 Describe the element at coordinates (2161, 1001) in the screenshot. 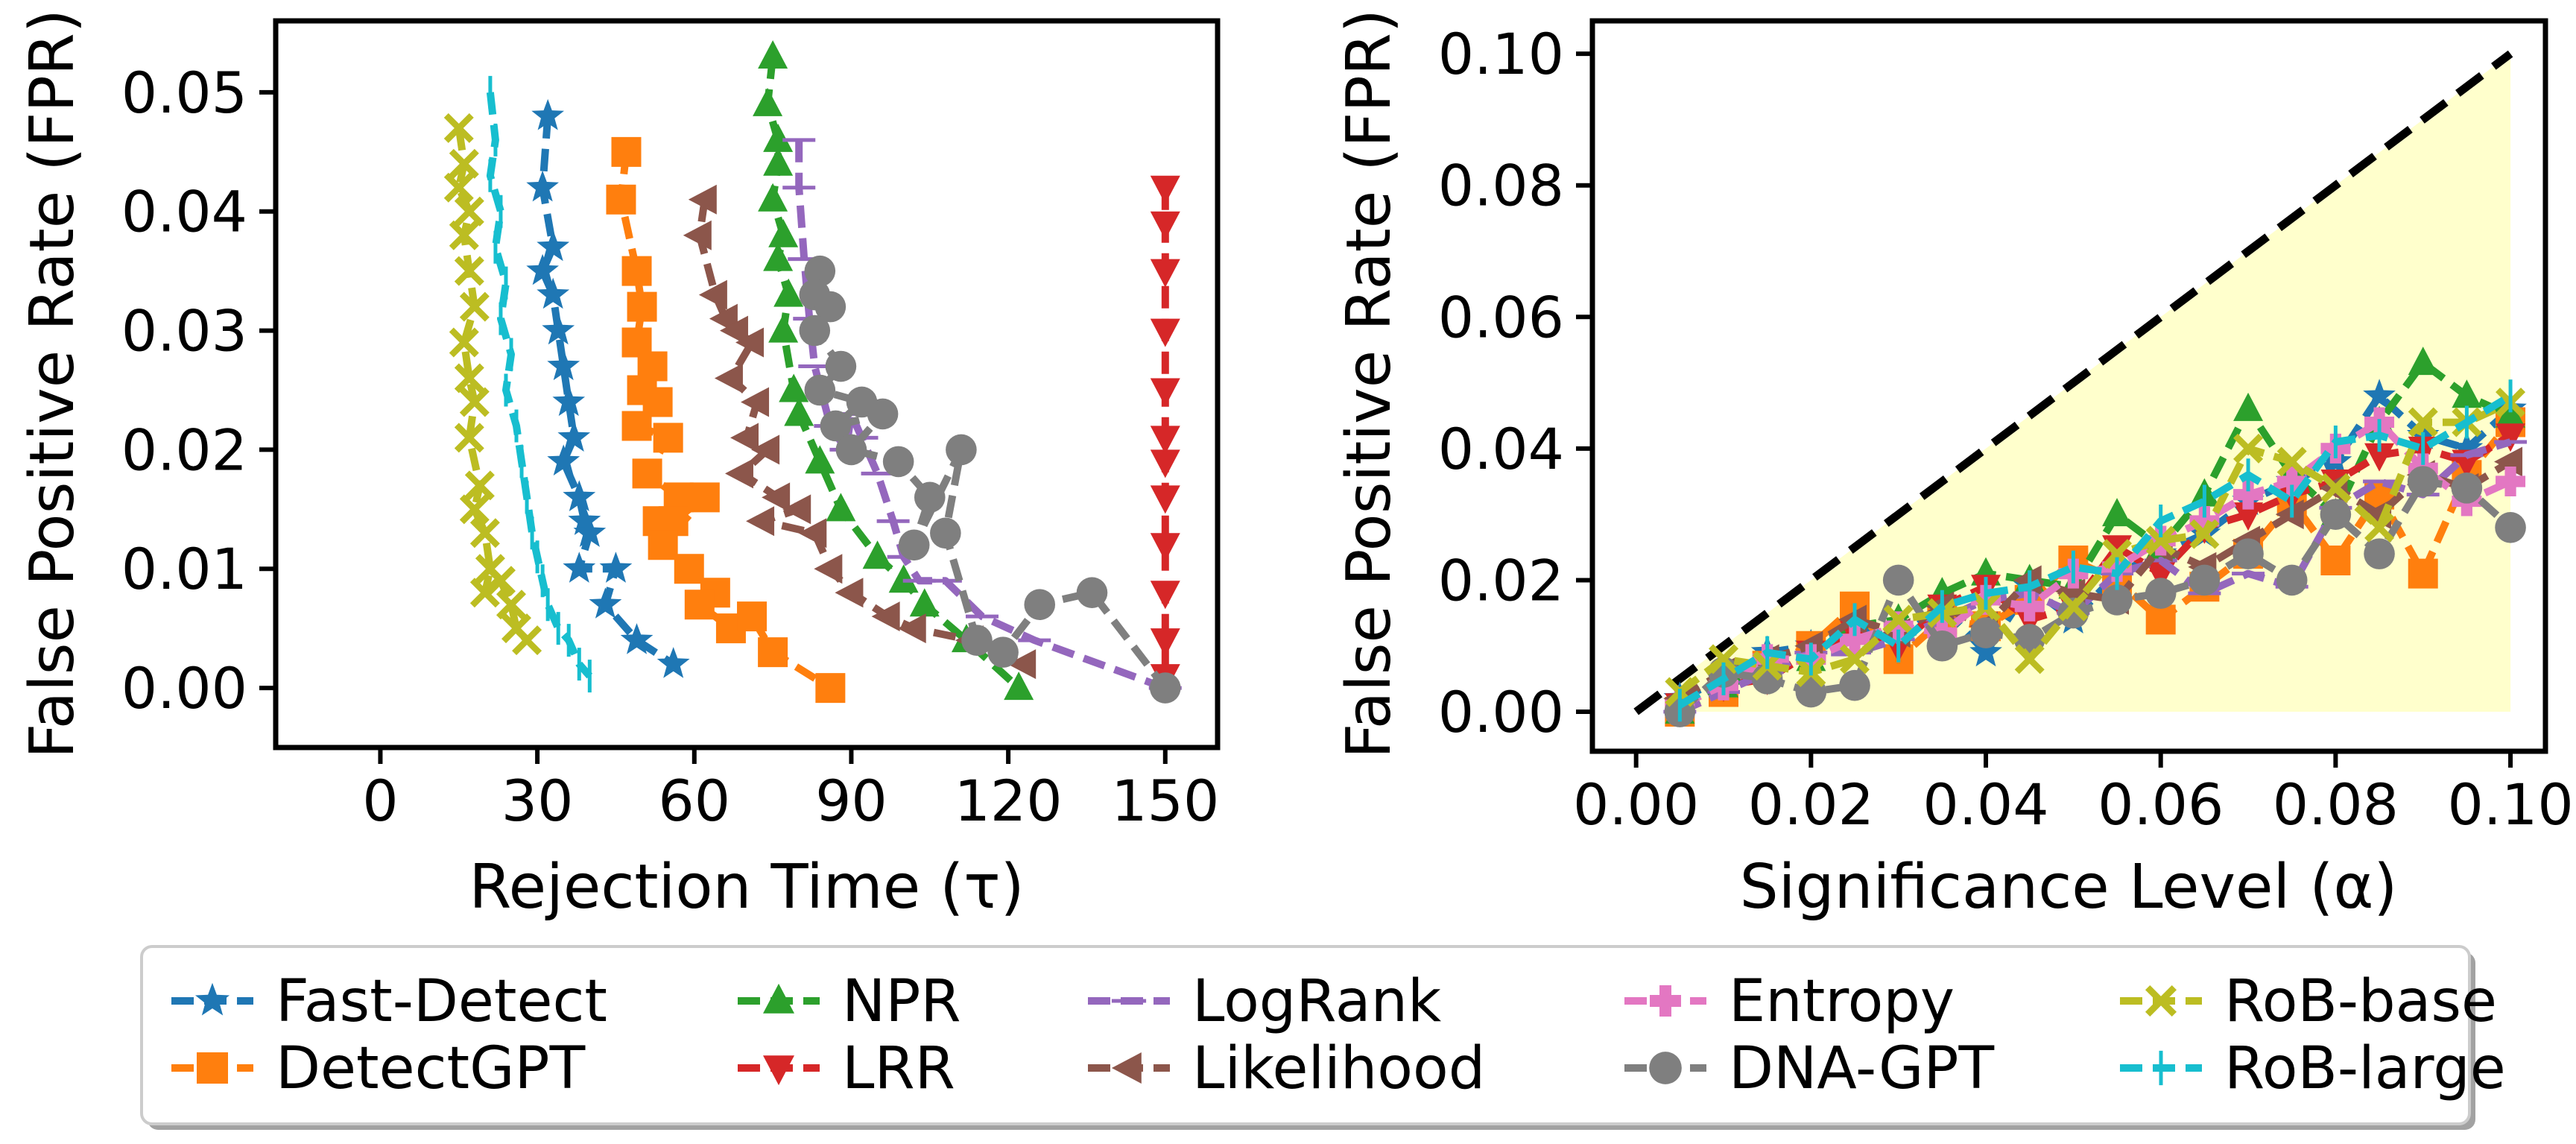

I see `legend-marker-rob-base` at that location.